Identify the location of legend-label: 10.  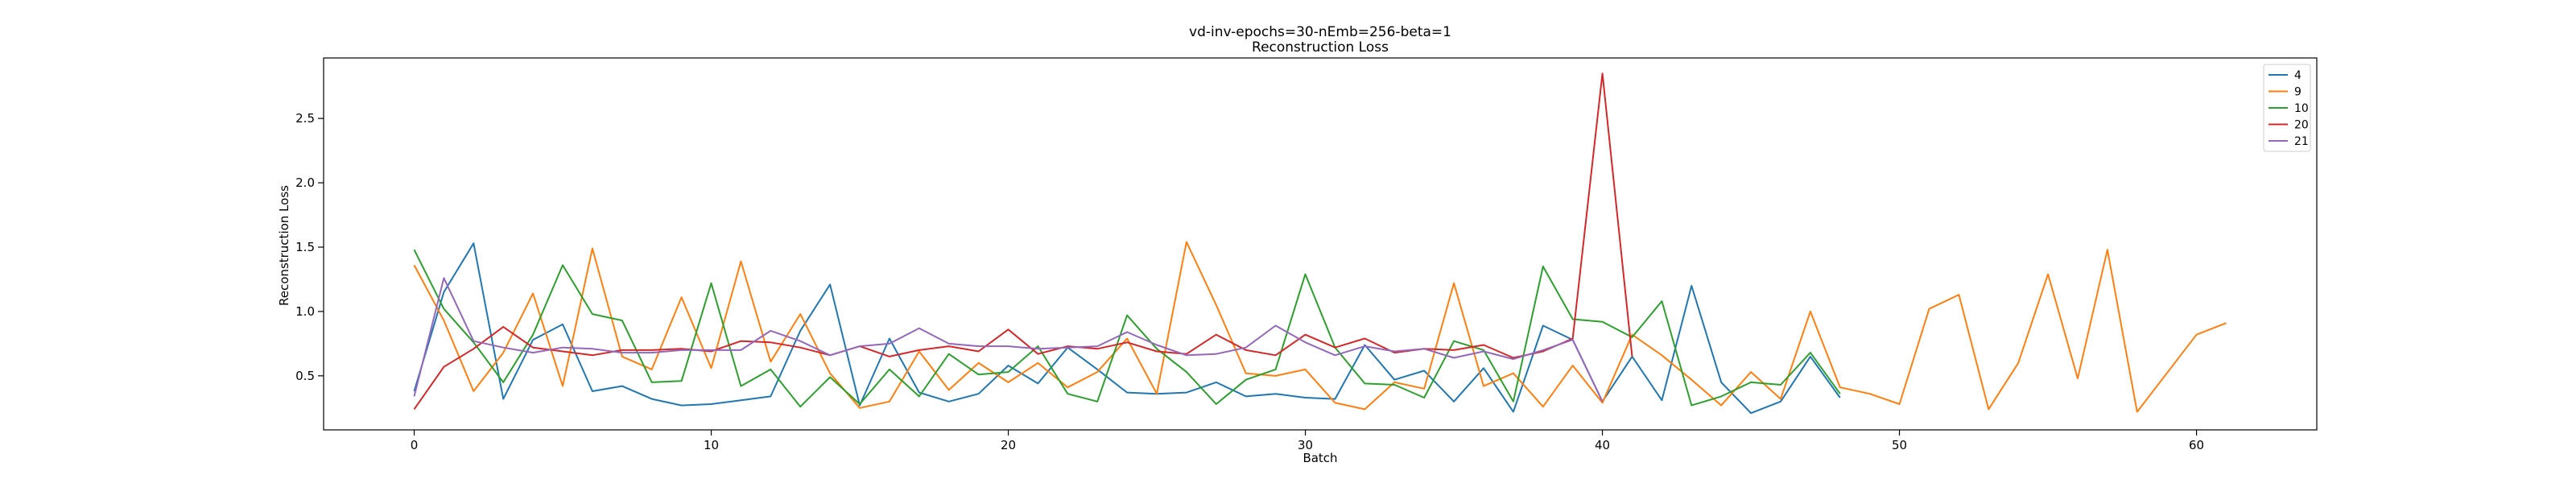
(2301, 108).